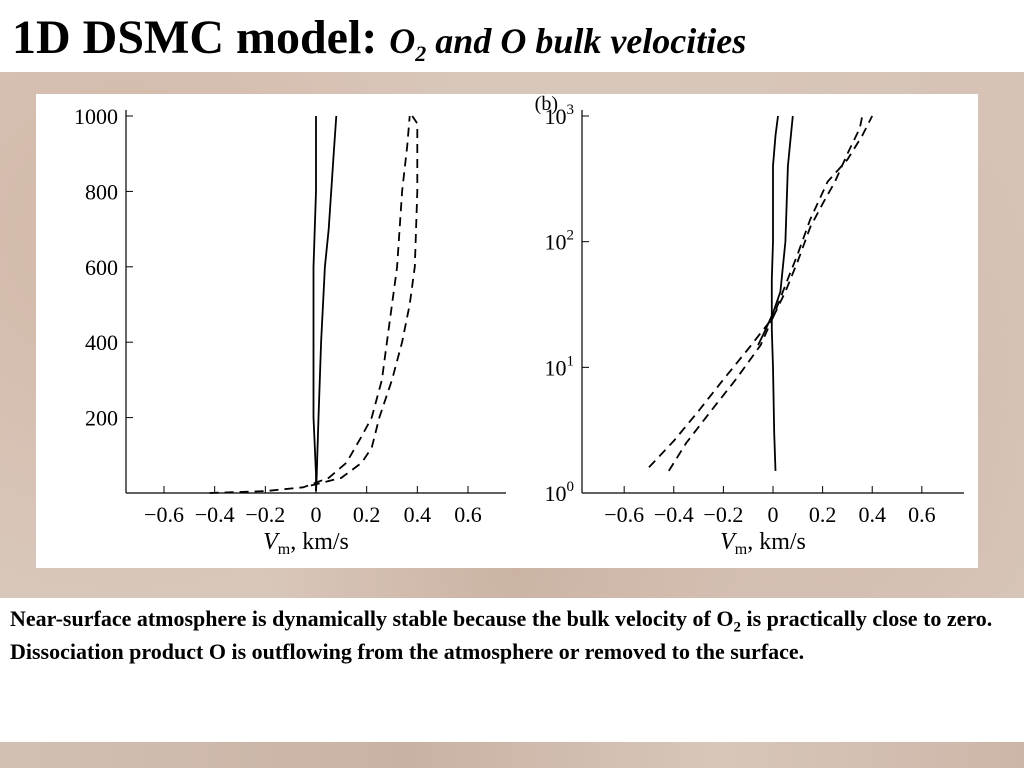  Describe the element at coordinates (512, 755) in the screenshot. I see `bottom-texture-strip` at that location.